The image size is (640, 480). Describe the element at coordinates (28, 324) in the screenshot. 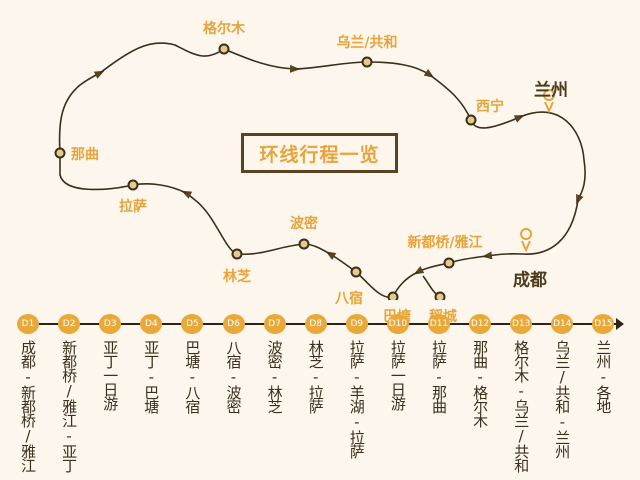

I see `day-badge: D1` at that location.